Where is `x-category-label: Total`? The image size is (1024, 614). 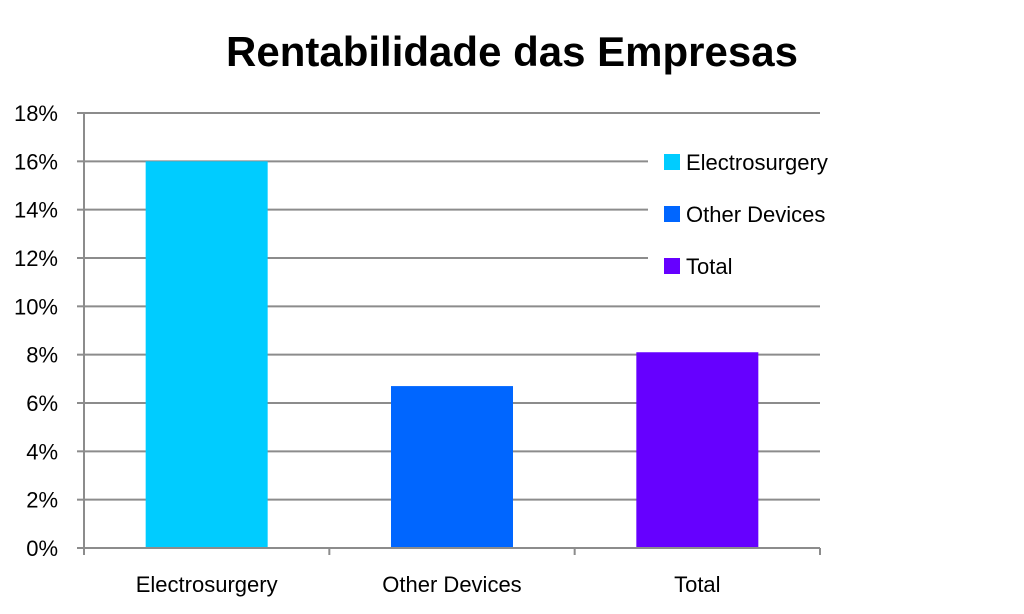
x-category-label: Total is located at coordinates (697, 584).